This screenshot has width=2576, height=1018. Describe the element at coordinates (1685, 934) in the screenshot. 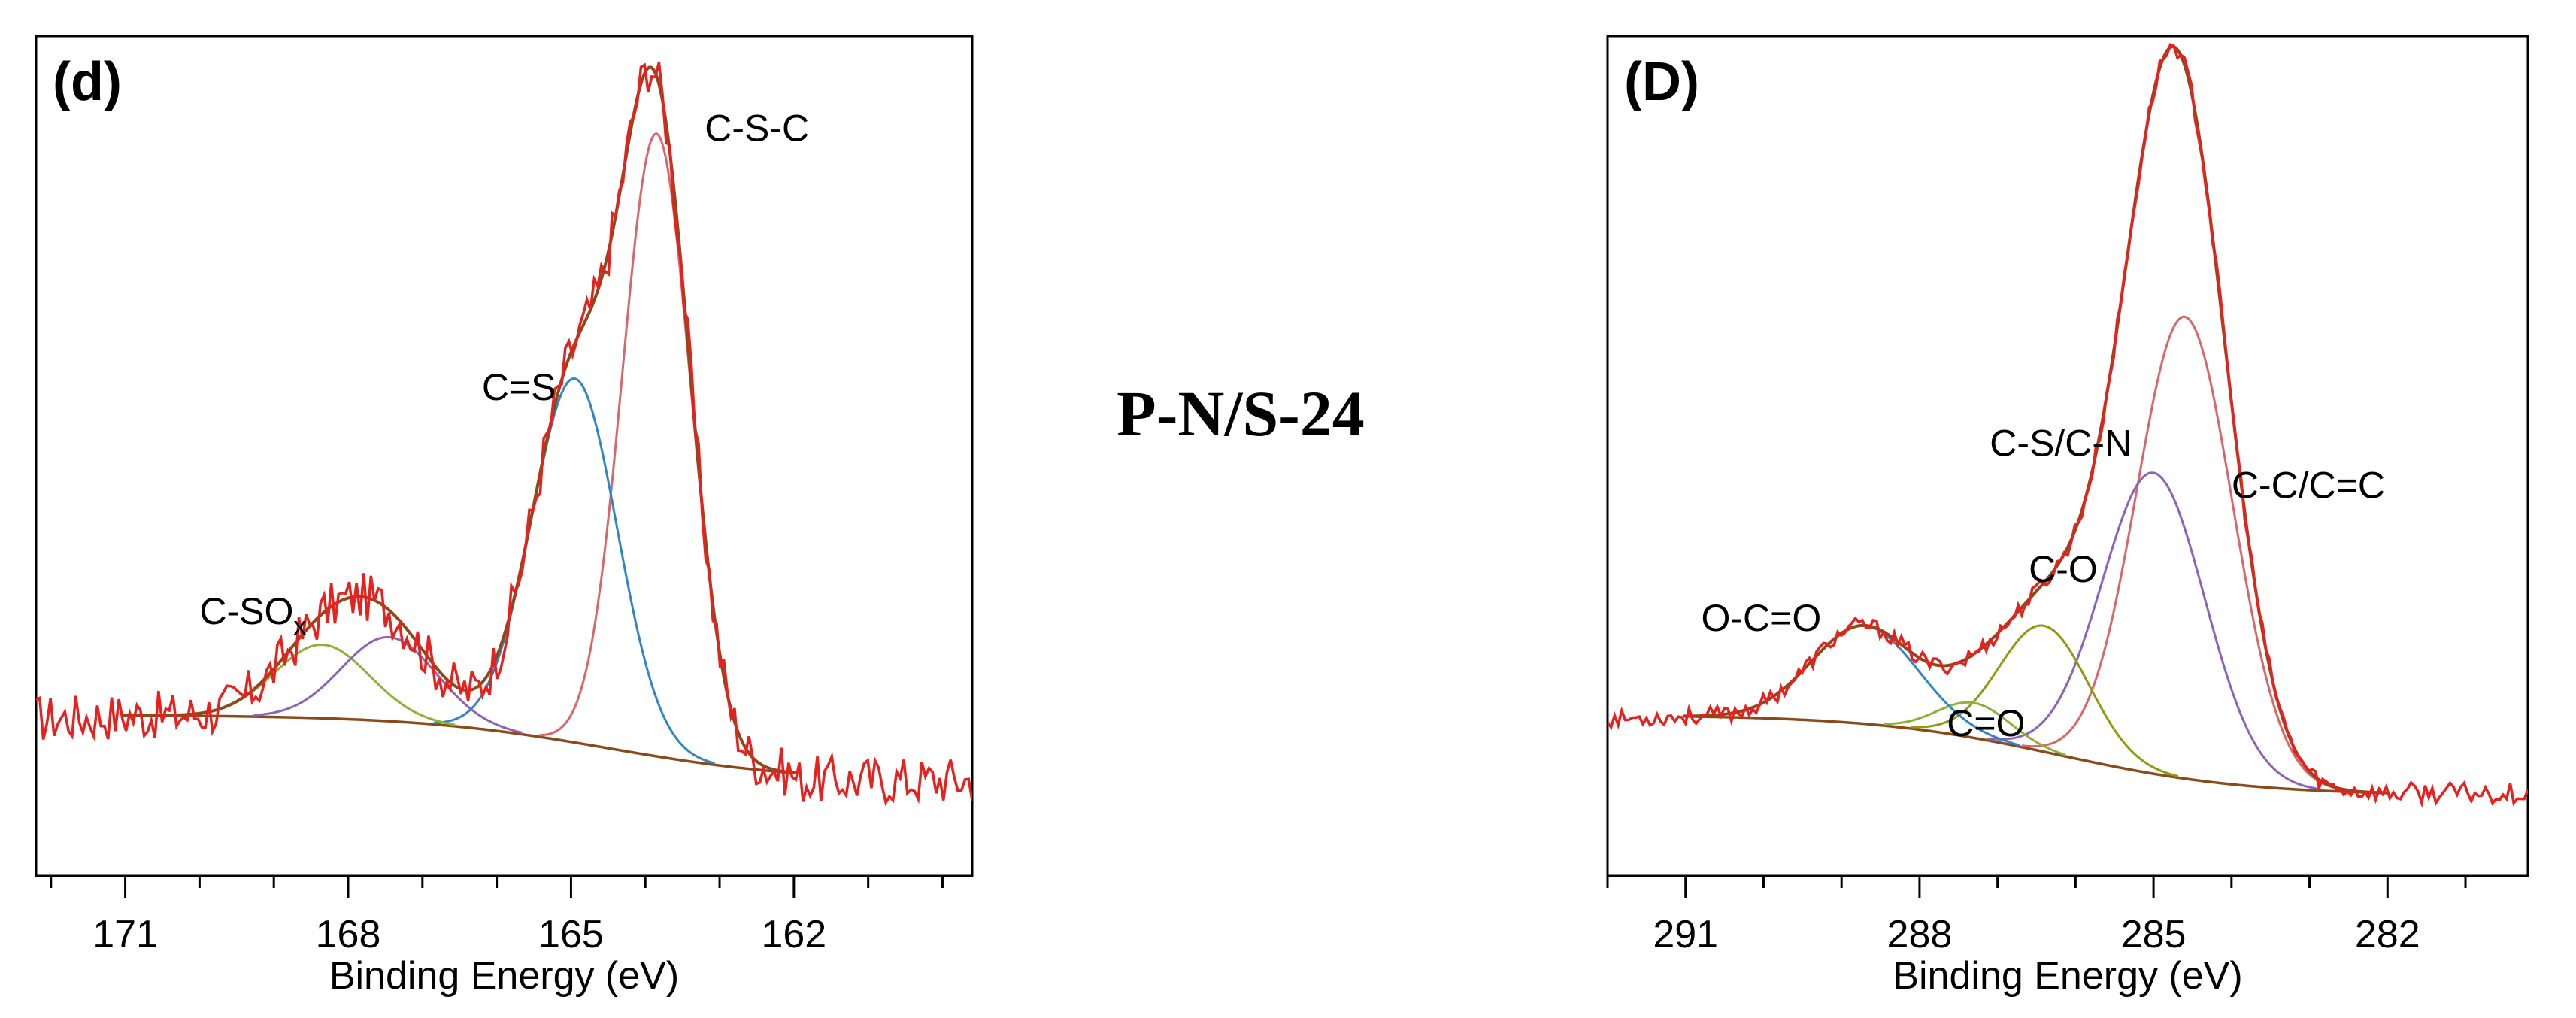

I see `x-tick-label: 291` at that location.